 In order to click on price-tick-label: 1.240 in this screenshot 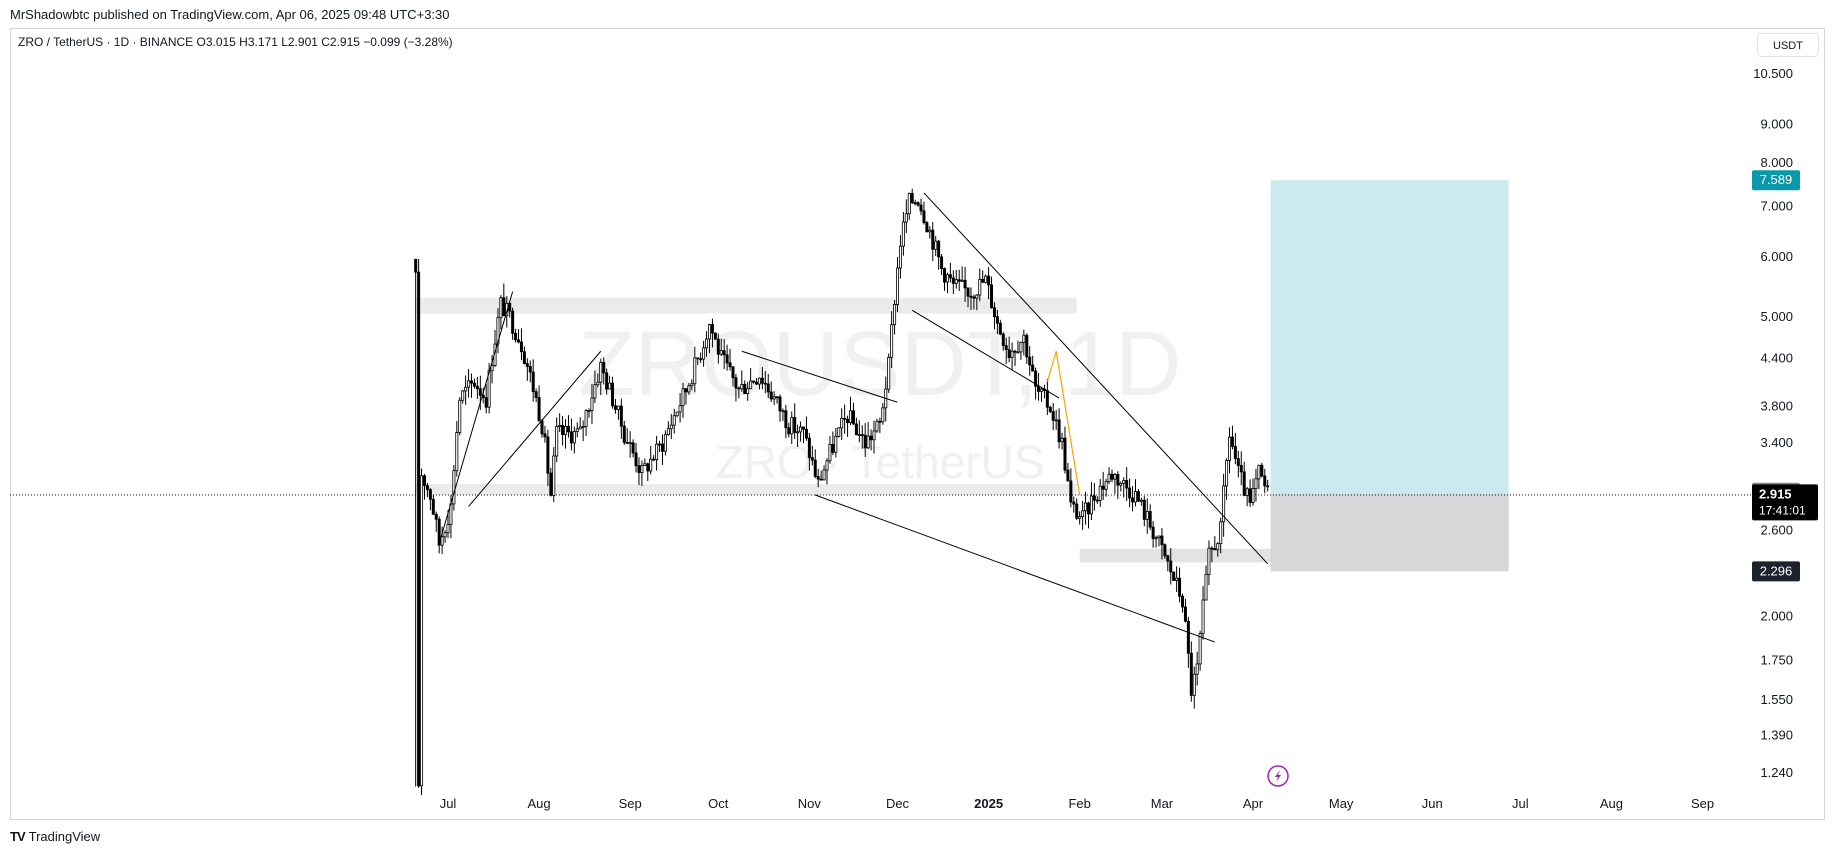, I will do `click(1776, 772)`.